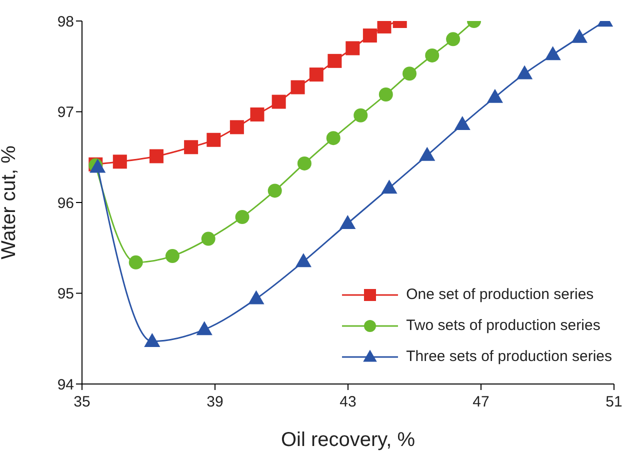 Image resolution: width=630 pixels, height=452 pixels. I want to click on x-tick-label: 35, so click(82, 402).